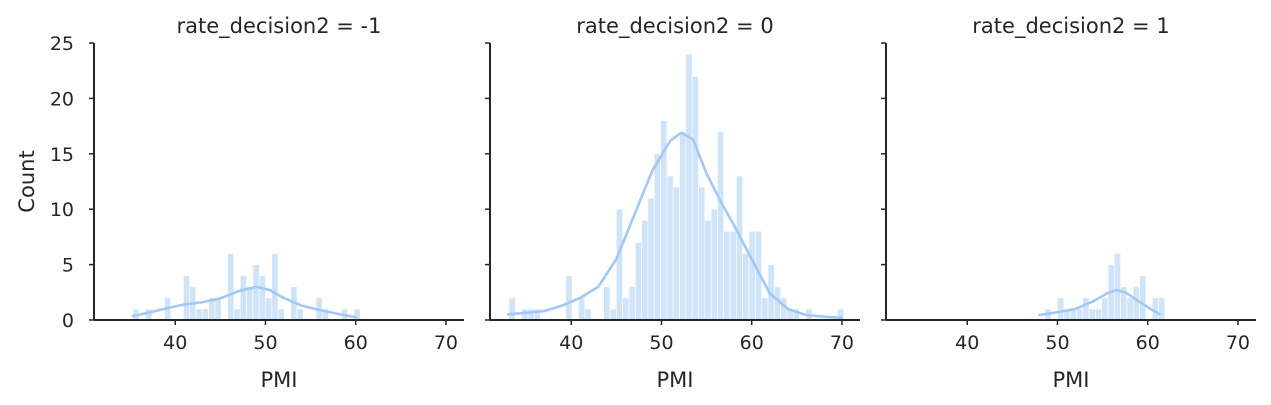 The image size is (1271, 405). What do you see at coordinates (279, 26) in the screenshot?
I see `facet-title: rate_decision2 = -1` at bounding box center [279, 26].